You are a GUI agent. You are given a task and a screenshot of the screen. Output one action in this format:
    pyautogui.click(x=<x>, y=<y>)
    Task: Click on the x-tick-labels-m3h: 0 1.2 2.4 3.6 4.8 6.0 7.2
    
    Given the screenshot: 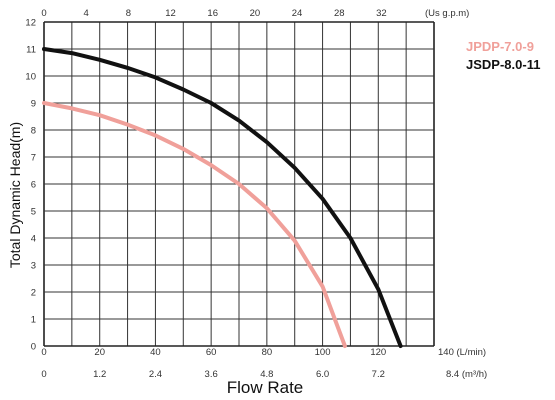 What is the action you would take?
    pyautogui.click(x=213, y=374)
    